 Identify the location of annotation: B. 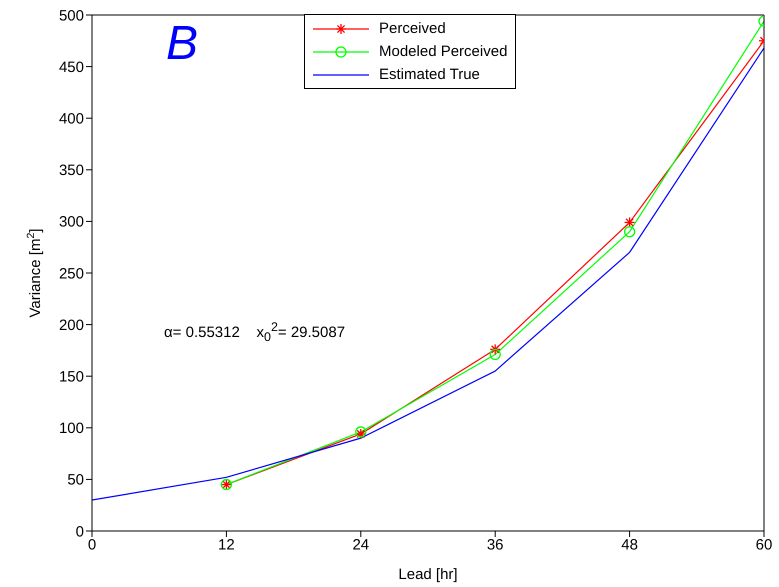
(182, 43).